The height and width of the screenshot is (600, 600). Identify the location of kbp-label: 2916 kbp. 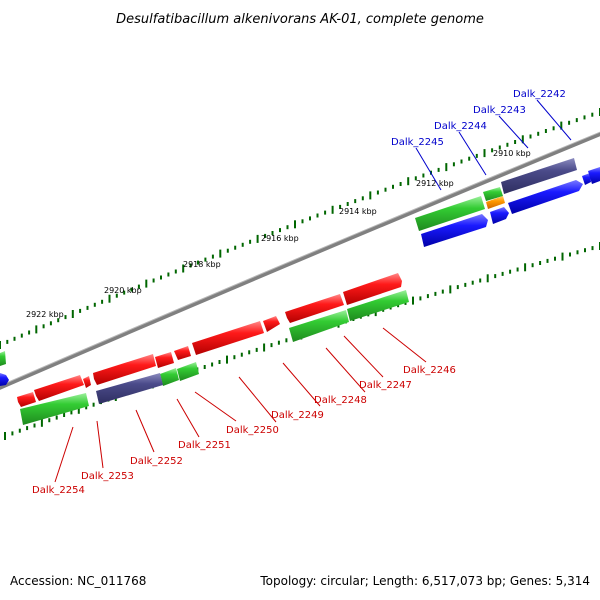
(280, 238).